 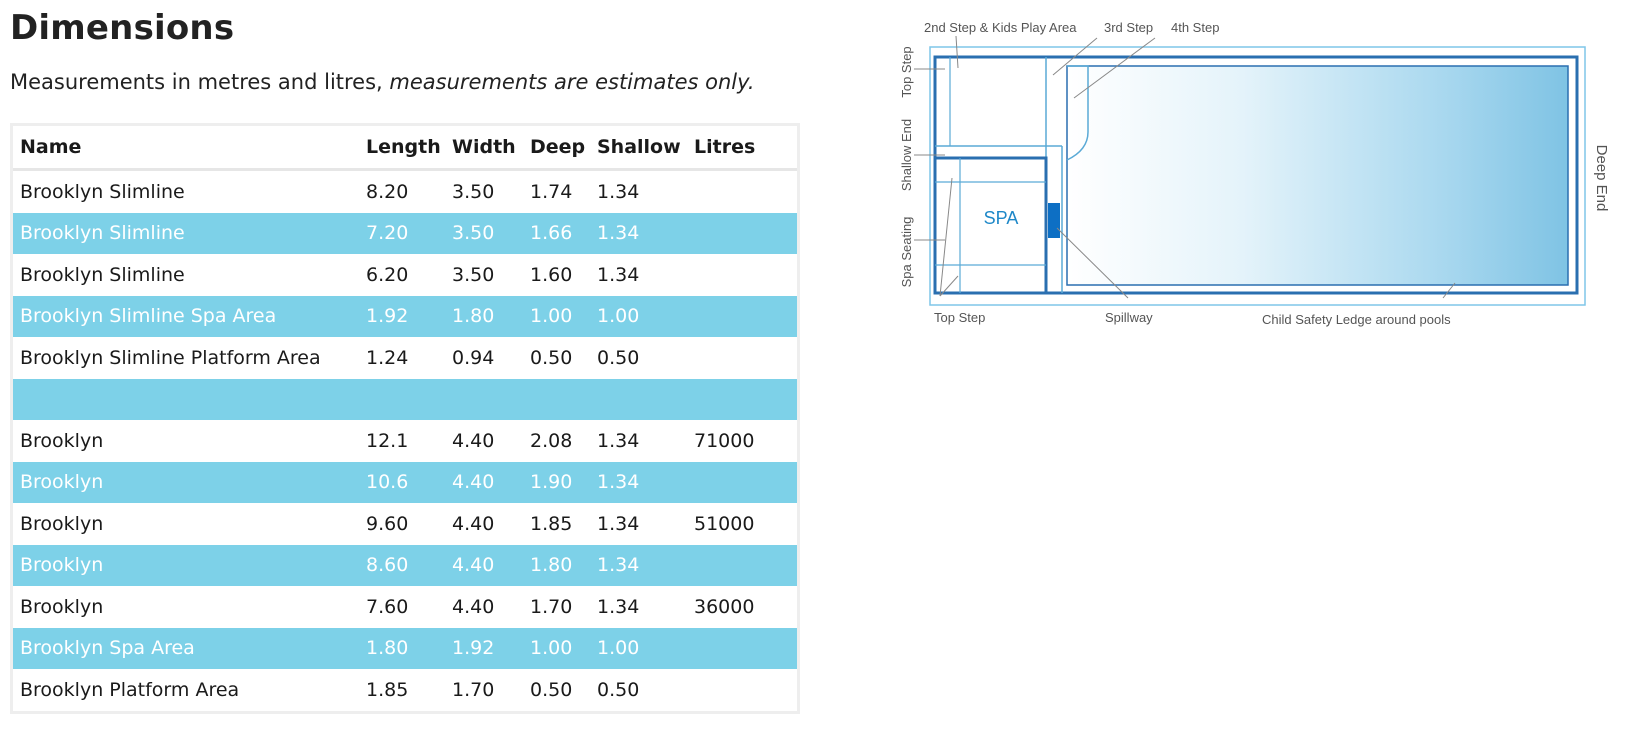 I want to click on table-row: Brooklyn 12.1 4.40 2.08 1.34 71000, so click(x=405, y=441).